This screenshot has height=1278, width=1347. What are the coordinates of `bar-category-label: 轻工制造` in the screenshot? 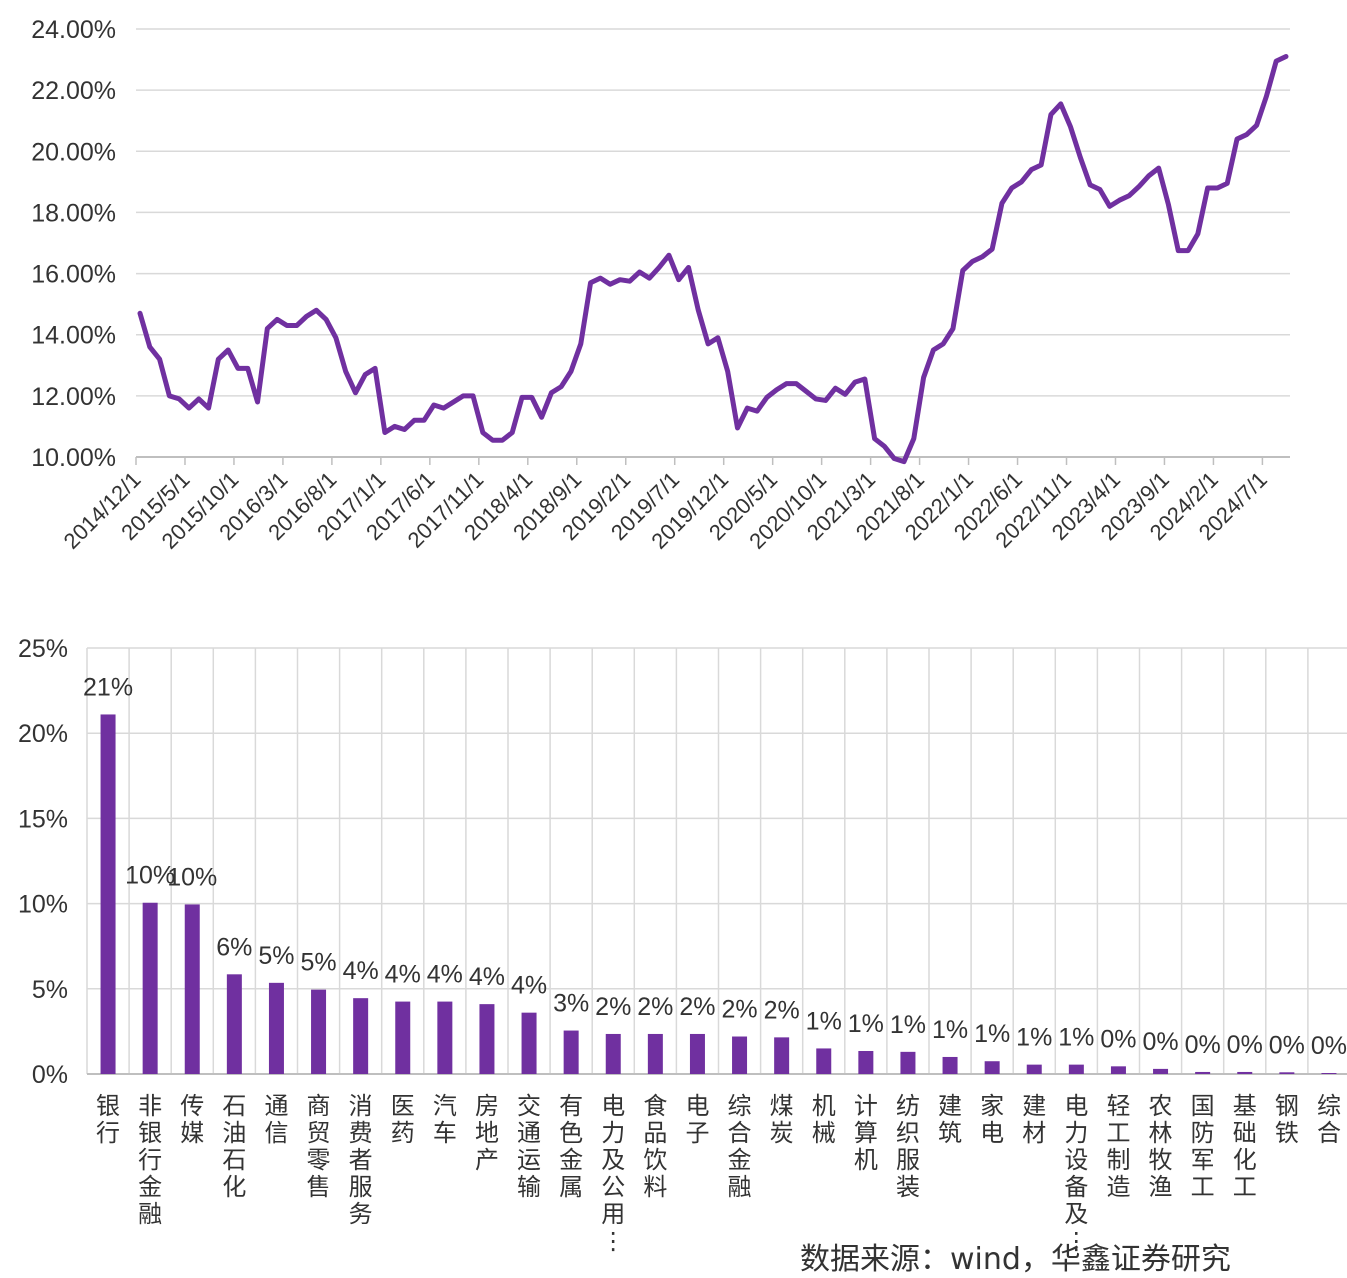 It's located at (1118, 1147).